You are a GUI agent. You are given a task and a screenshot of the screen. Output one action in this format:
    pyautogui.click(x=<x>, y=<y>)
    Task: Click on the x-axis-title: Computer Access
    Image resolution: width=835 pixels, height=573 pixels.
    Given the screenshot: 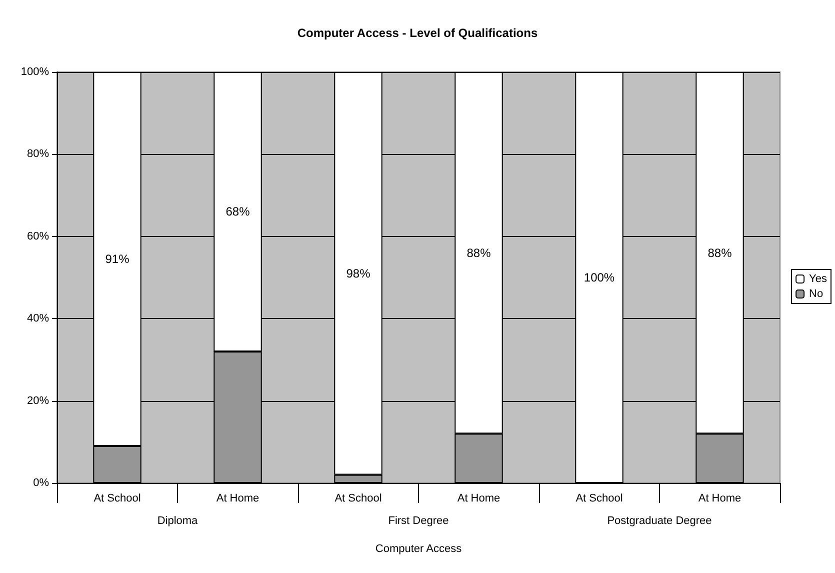 What is the action you would take?
    pyautogui.click(x=418, y=549)
    